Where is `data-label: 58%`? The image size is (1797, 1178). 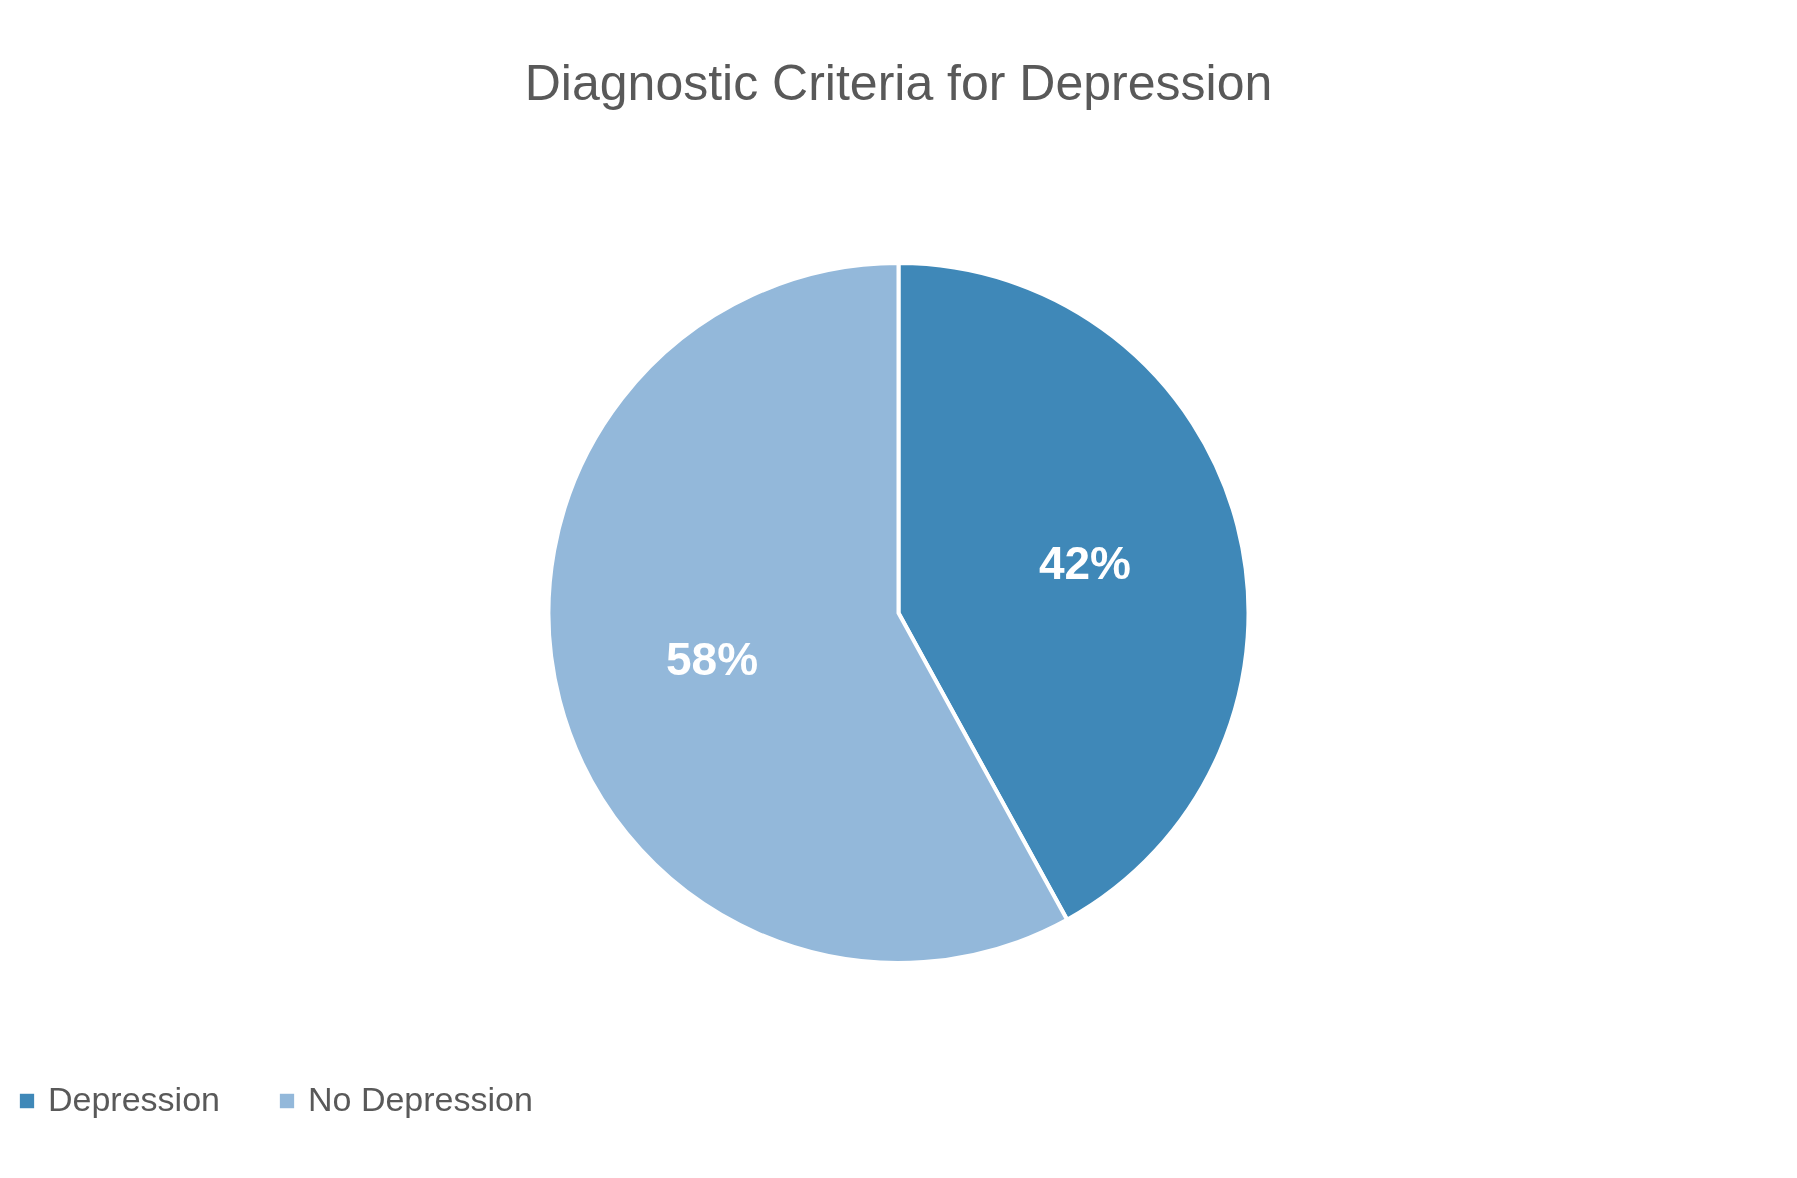 data-label: 58% is located at coordinates (712, 658).